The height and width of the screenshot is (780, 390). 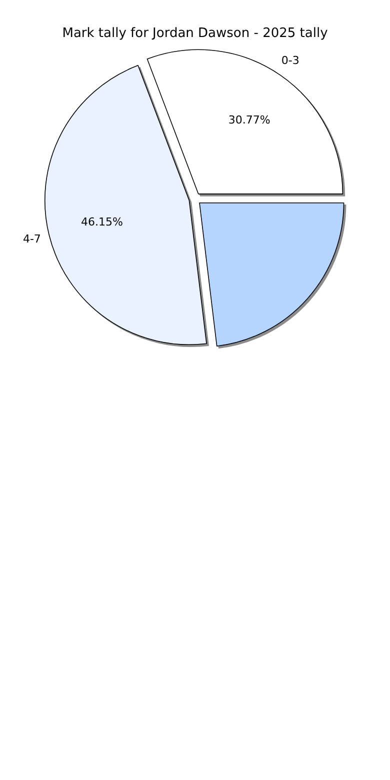 I want to click on data-label: 30.77%, so click(x=249, y=120).